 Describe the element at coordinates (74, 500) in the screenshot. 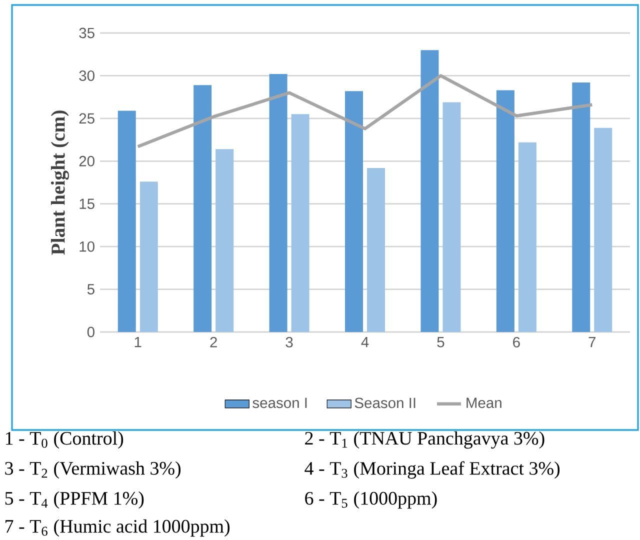

I see `text: 5 - T$_{4}$ (PPFM 1%)` at that location.